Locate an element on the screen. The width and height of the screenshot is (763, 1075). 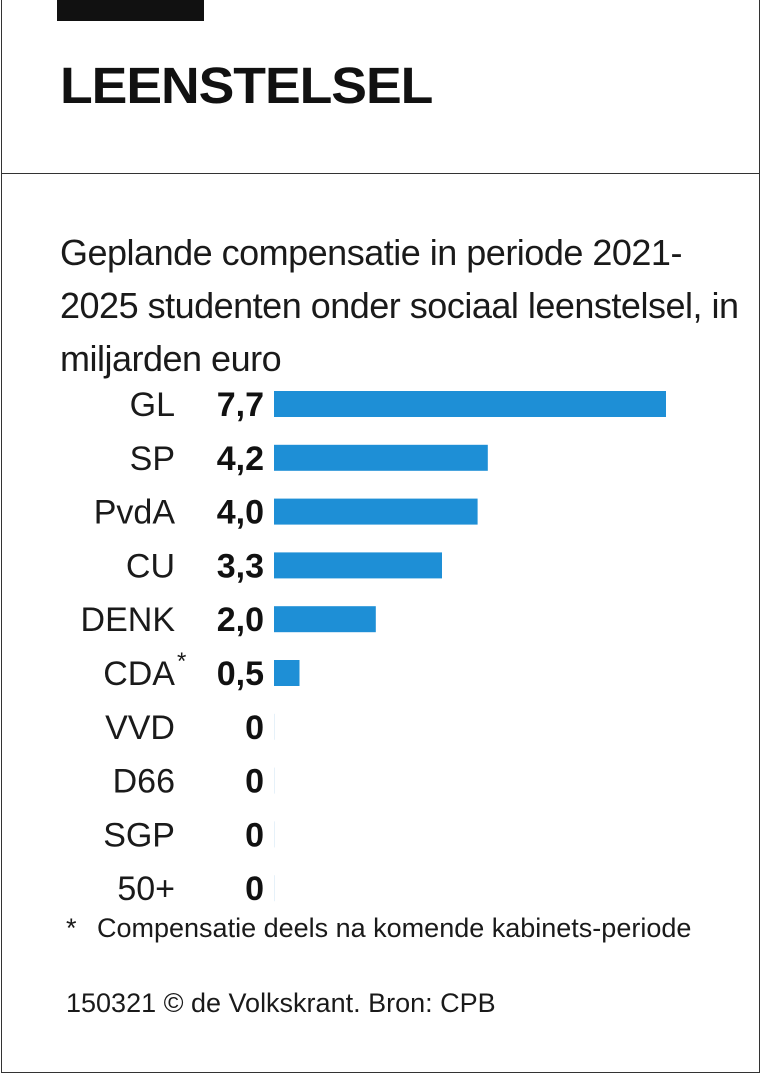
category-label: SGP is located at coordinates (139, 835).